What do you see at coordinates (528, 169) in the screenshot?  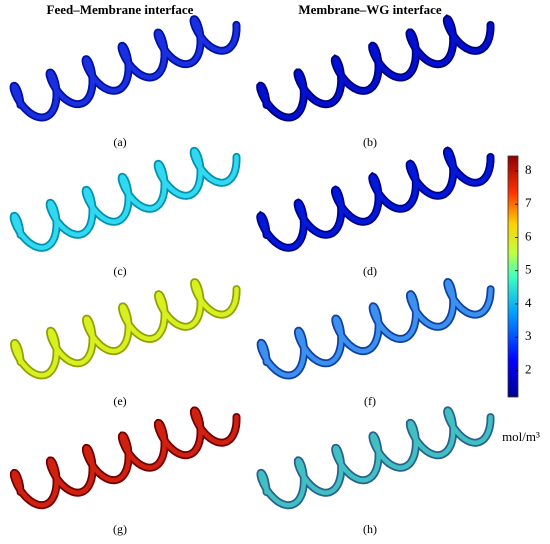 I see `colorbar-tick-label: 8` at bounding box center [528, 169].